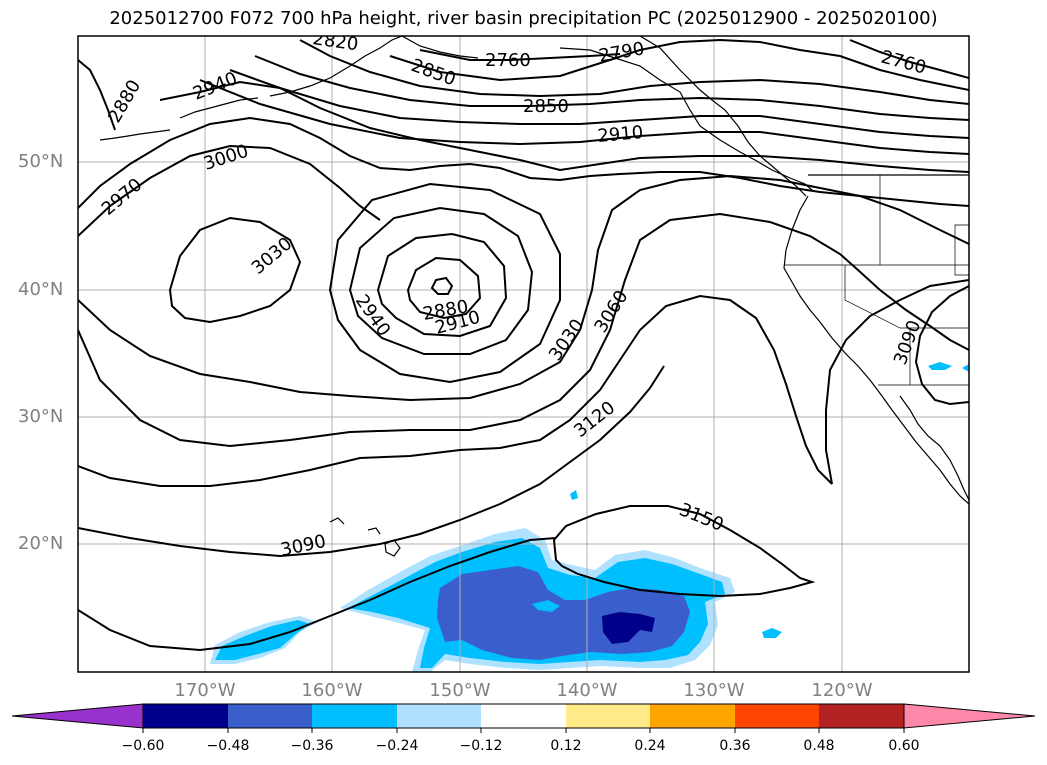 The image size is (1047, 765). Describe the element at coordinates (620, 134) in the screenshot. I see `contour-label: 2910` at that location.